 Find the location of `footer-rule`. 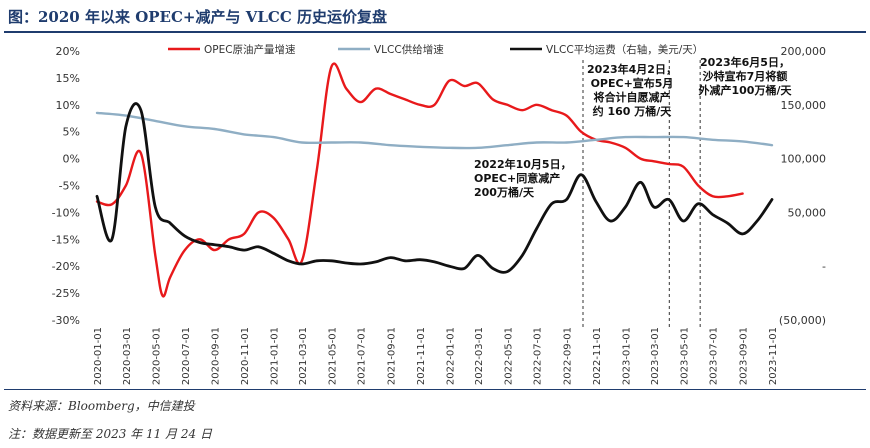

footer-rule is located at coordinates (435, 389).